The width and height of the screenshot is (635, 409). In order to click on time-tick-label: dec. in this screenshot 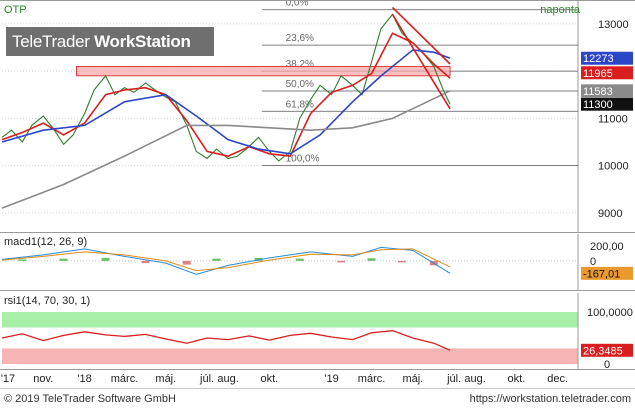, I will do `click(558, 379)`.